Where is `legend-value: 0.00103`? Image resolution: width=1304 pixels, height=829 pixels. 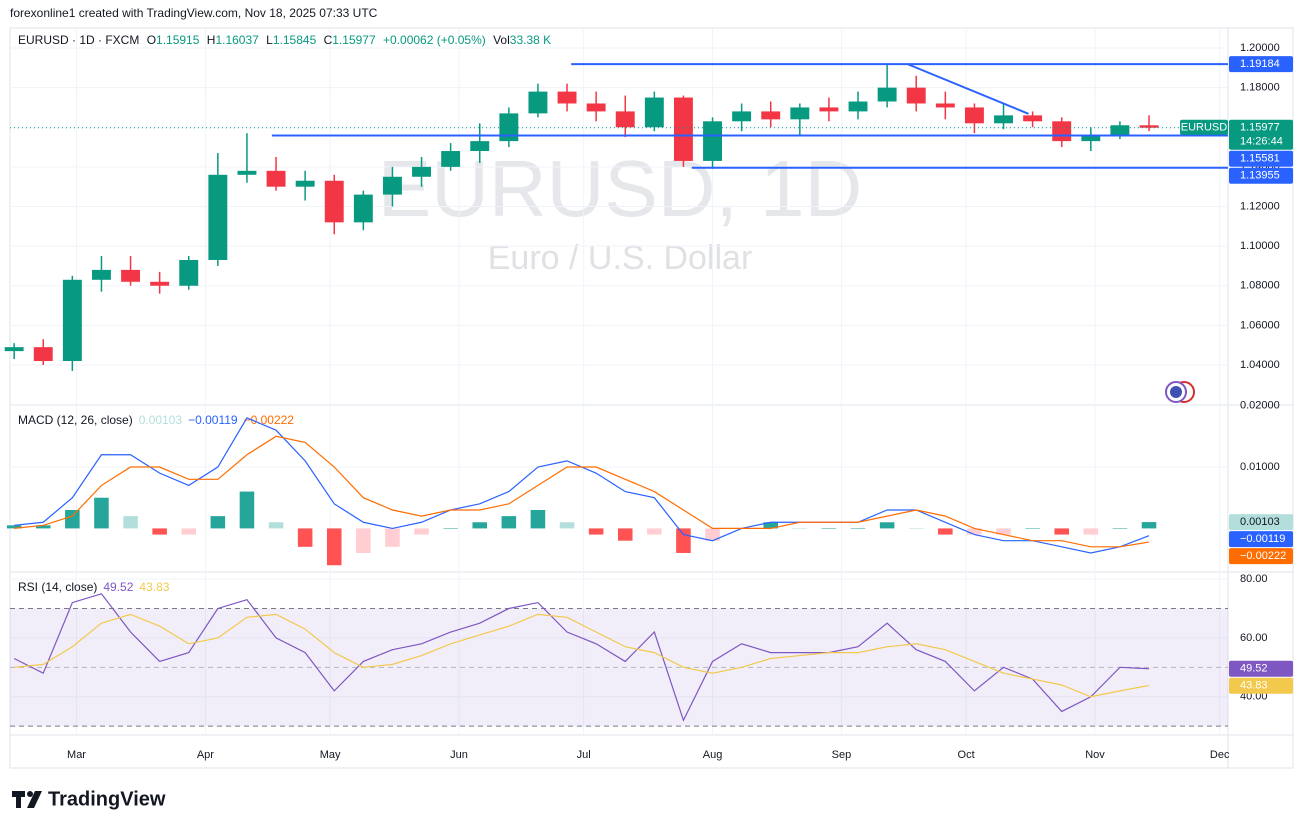 legend-value: 0.00103 is located at coordinates (161, 420).